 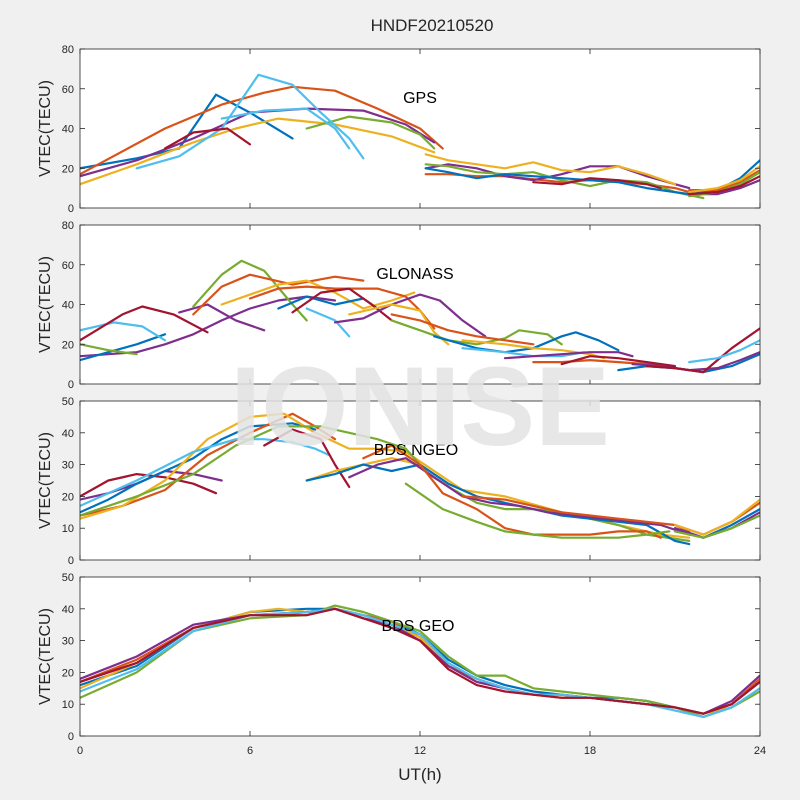 What do you see at coordinates (250, 751) in the screenshot?
I see `x-tick-label: 6` at bounding box center [250, 751].